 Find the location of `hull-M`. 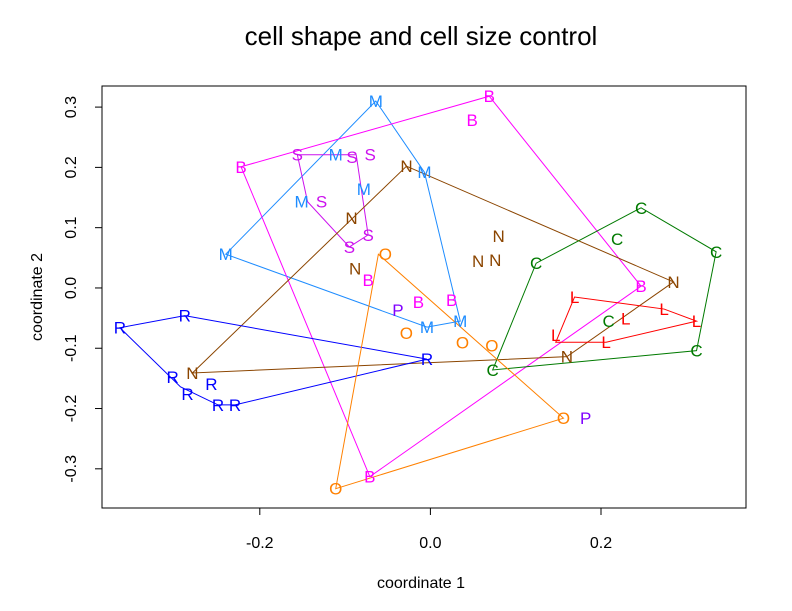

hull-M is located at coordinates (342, 214).